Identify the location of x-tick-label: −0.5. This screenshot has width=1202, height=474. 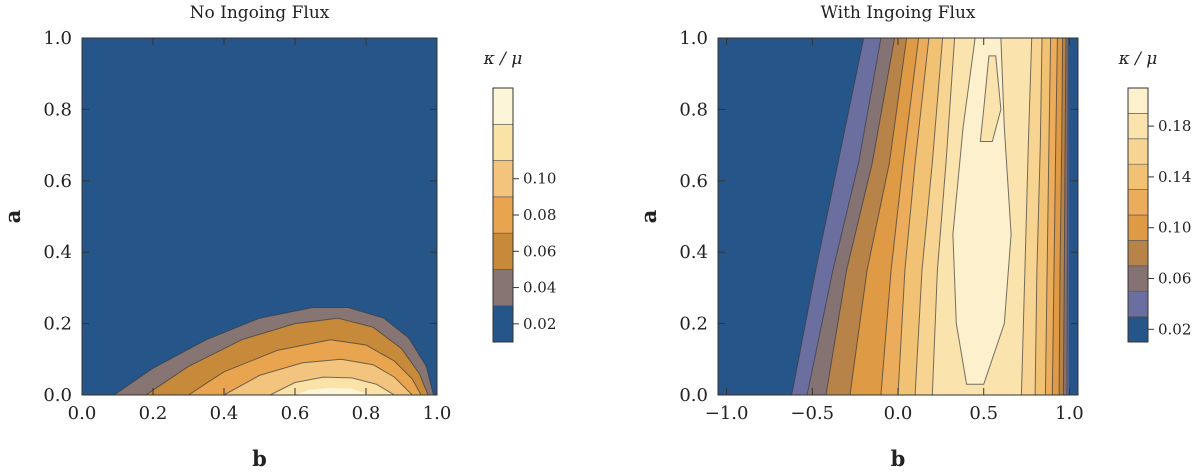
(812, 413).